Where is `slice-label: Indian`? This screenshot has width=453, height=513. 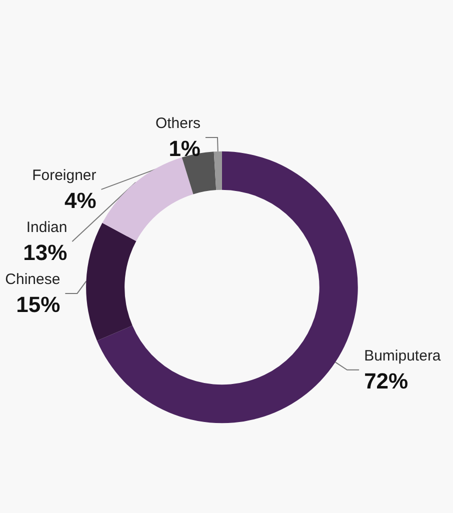
slice-label: Indian is located at coordinates (47, 227).